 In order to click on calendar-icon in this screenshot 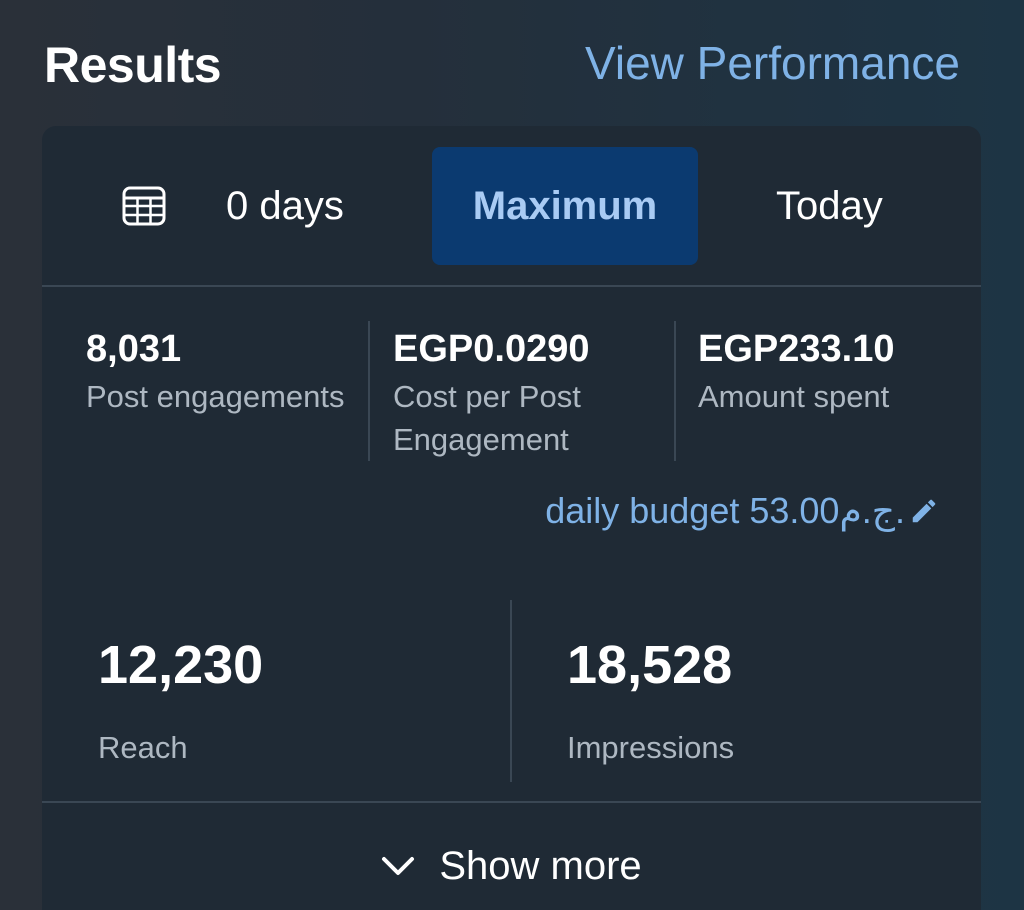, I will do `click(144, 206)`.